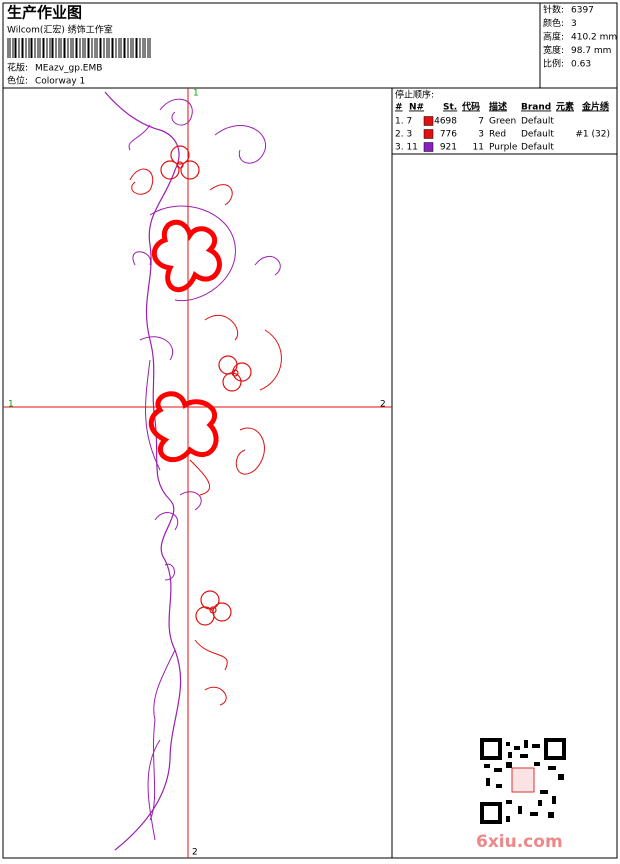 This screenshot has width=620, height=864. What do you see at coordinates (503, 148) in the screenshot?
I see `color-description: Purple` at bounding box center [503, 148].